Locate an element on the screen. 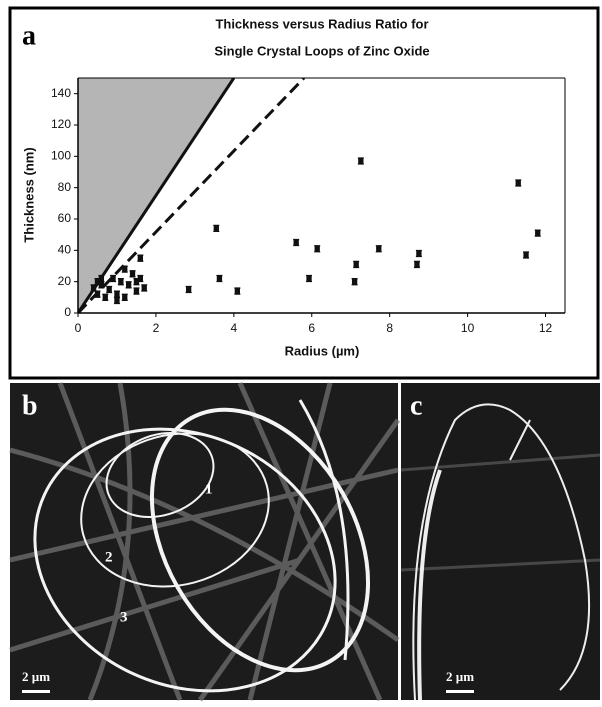  micrograph is located at coordinates (500, 541).